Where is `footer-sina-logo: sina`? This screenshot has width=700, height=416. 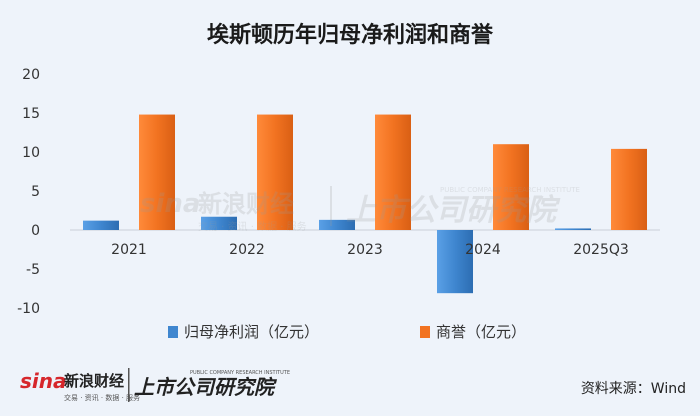 footer-sina-logo: sina is located at coordinates (43, 381).